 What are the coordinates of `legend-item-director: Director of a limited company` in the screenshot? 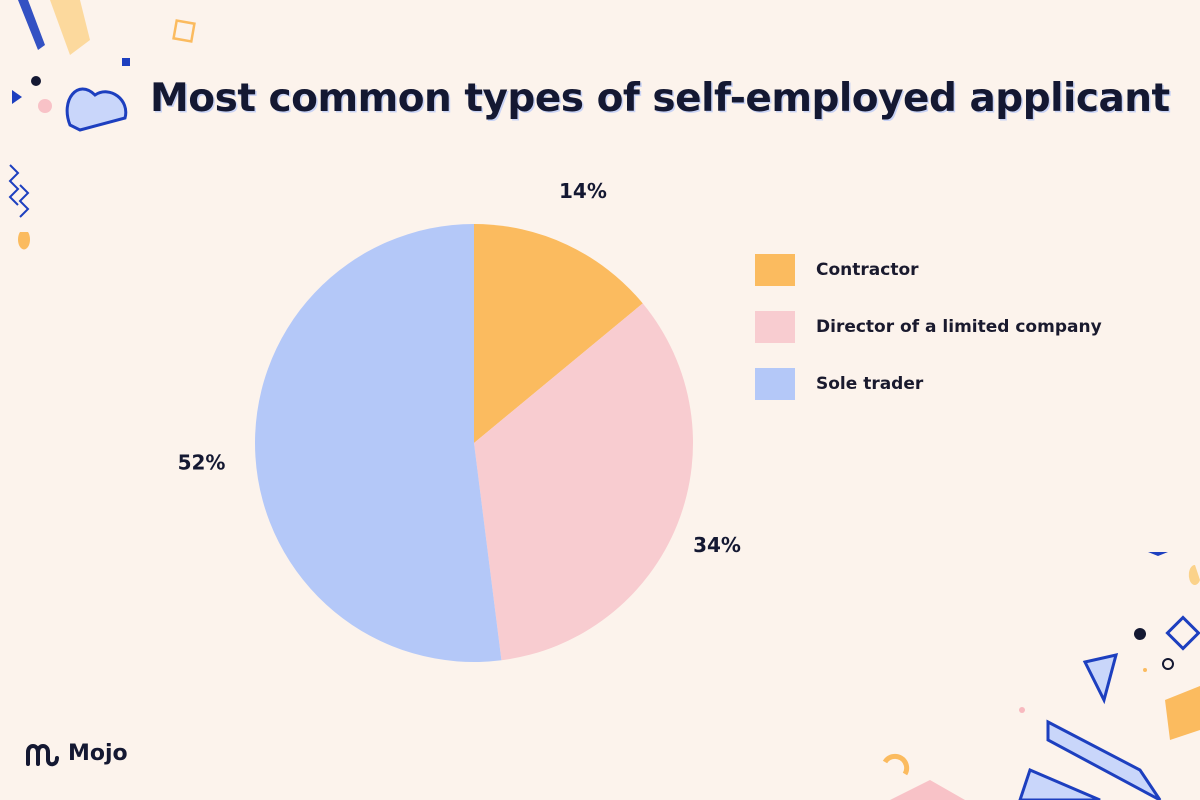 It's located at (928, 327).